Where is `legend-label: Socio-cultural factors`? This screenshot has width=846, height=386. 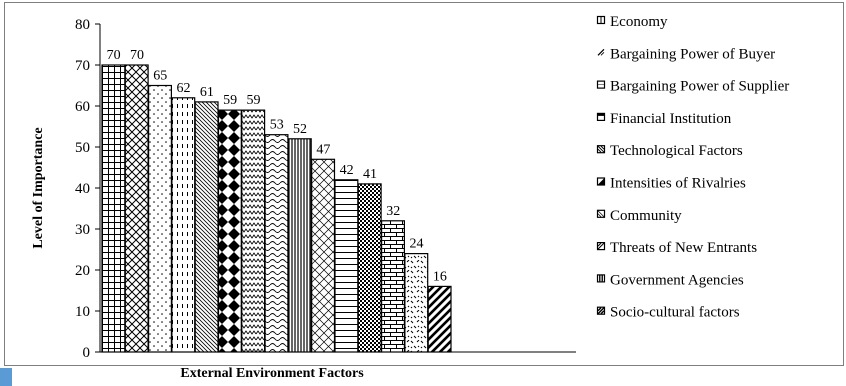
legend-label: Socio-cultural factors is located at coordinates (675, 313).